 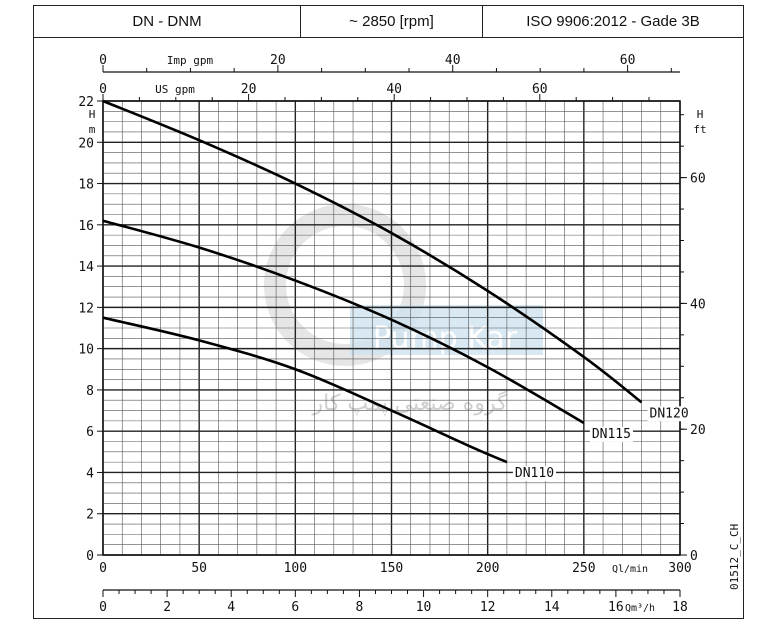 I want to click on m3h-tick-label: 12, so click(x=488, y=607).